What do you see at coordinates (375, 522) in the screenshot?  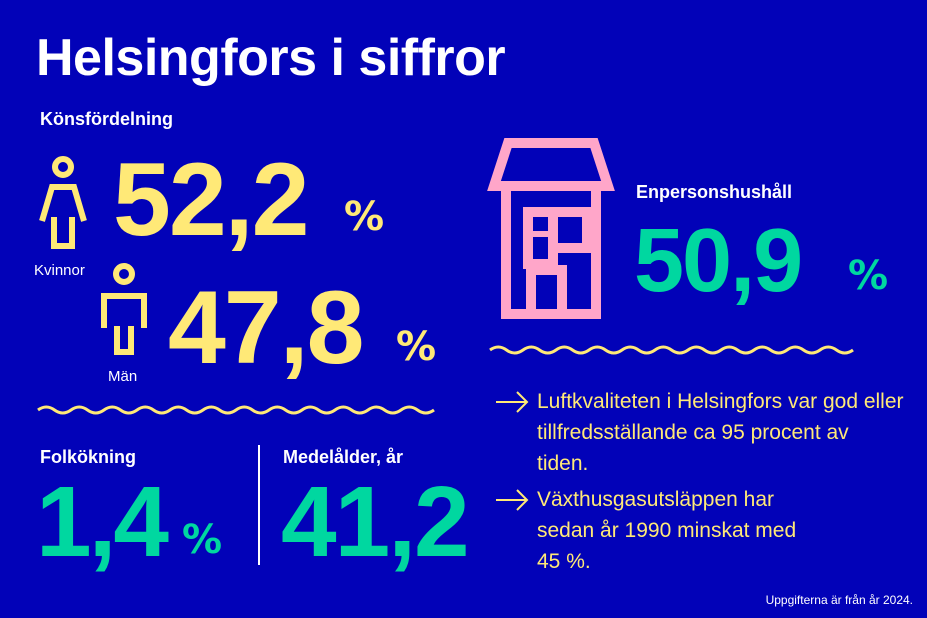 I see `median-age-value: 41,2` at bounding box center [375, 522].